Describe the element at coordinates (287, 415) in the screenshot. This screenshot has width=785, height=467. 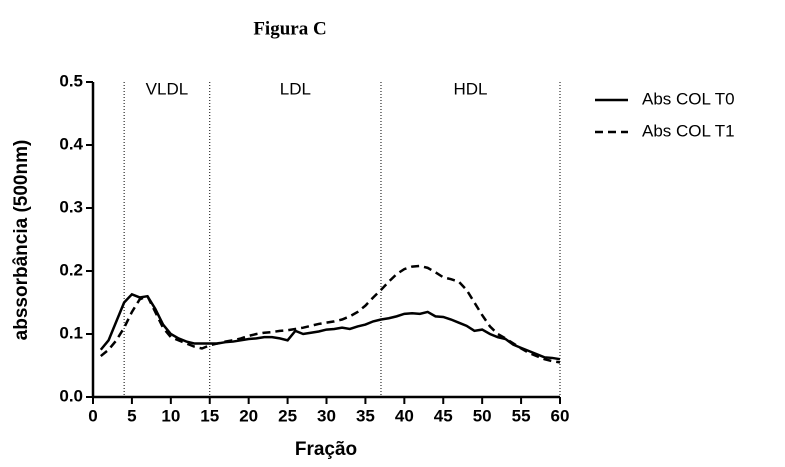
I see `x-tick-label: 25` at that location.